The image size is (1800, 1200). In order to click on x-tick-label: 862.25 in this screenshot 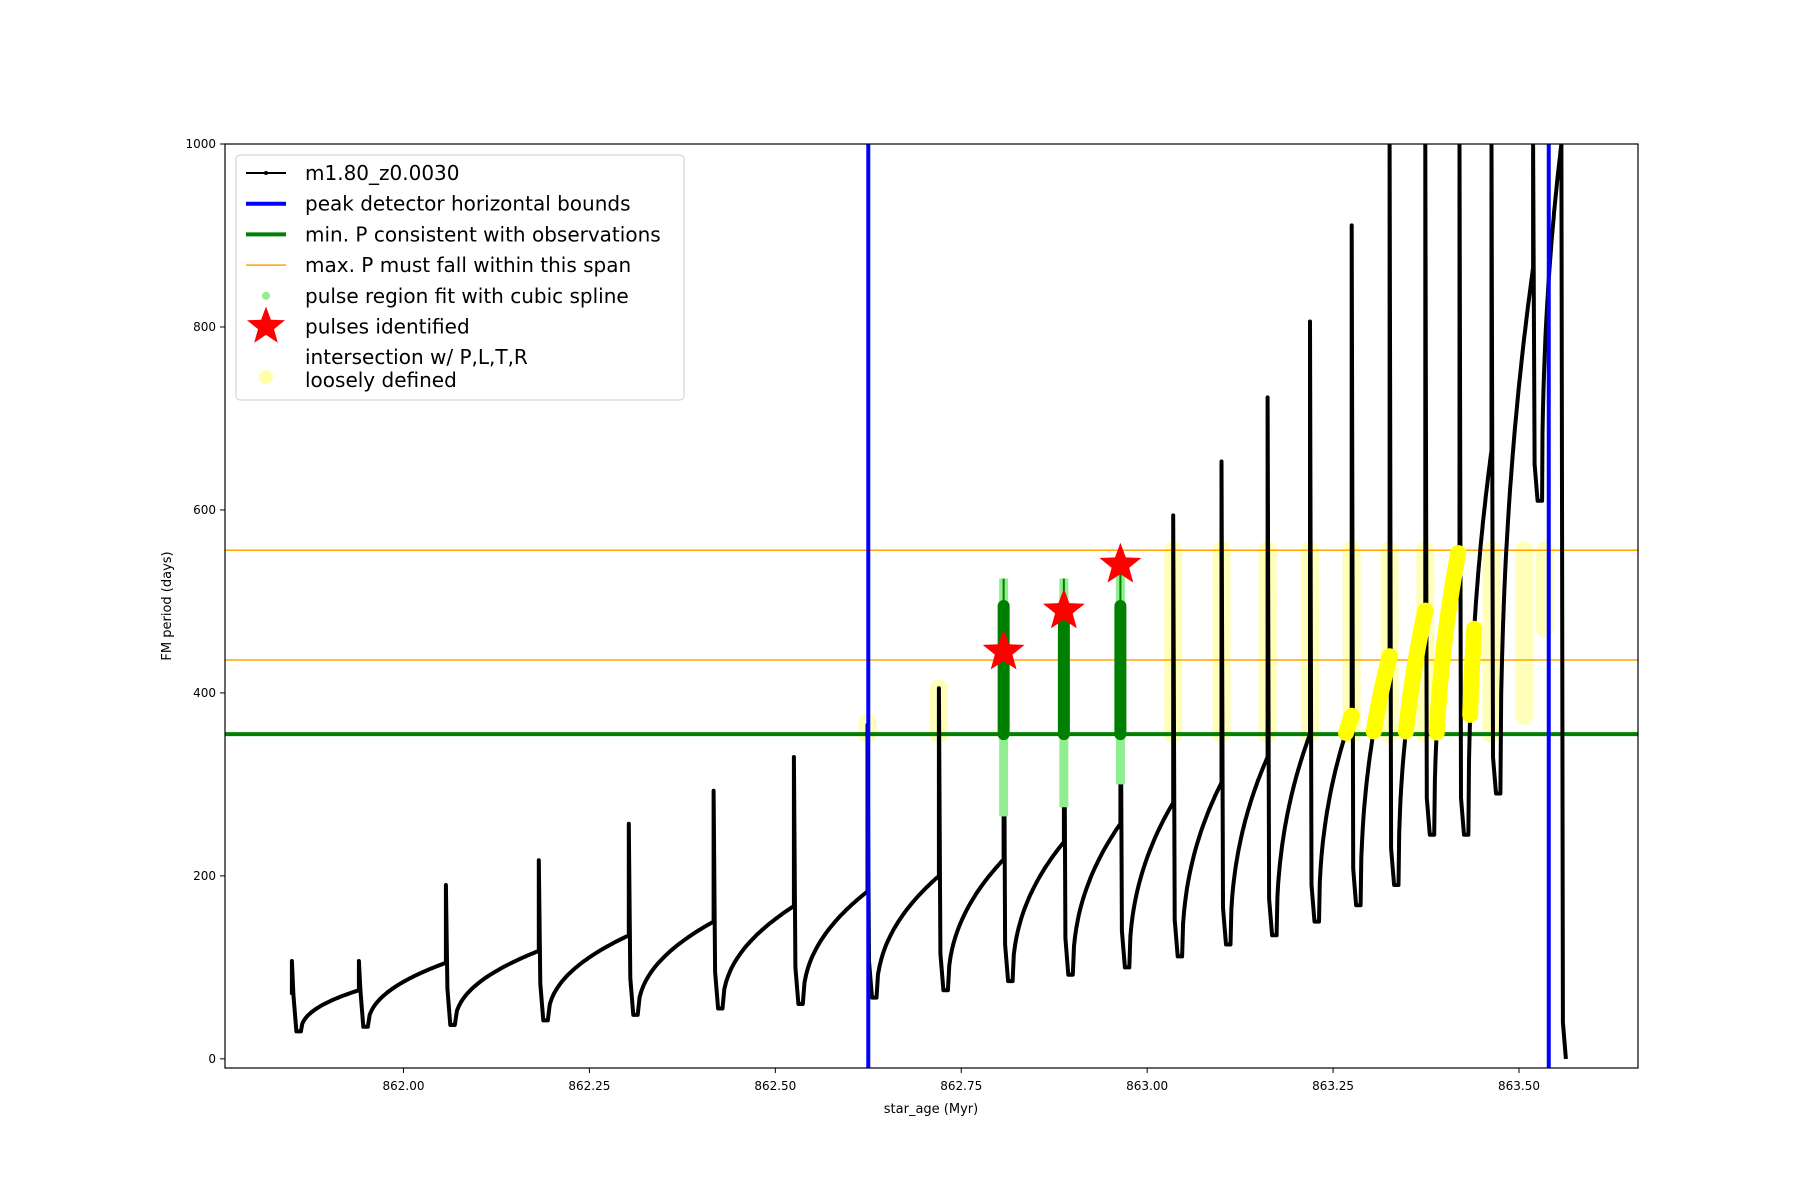, I will do `click(589, 1086)`.